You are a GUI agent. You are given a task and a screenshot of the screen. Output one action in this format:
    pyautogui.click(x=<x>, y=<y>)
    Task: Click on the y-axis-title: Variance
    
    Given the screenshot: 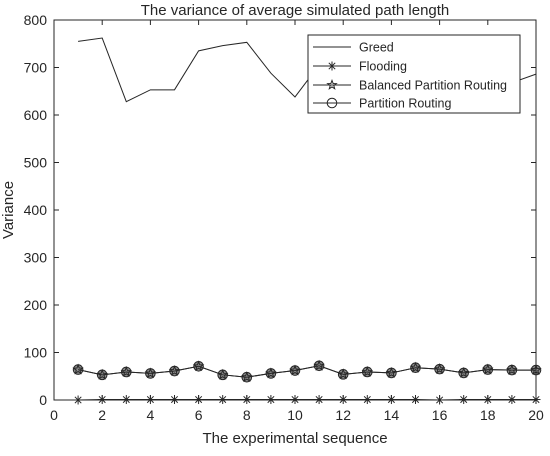 What is the action you would take?
    pyautogui.click(x=8, y=210)
    